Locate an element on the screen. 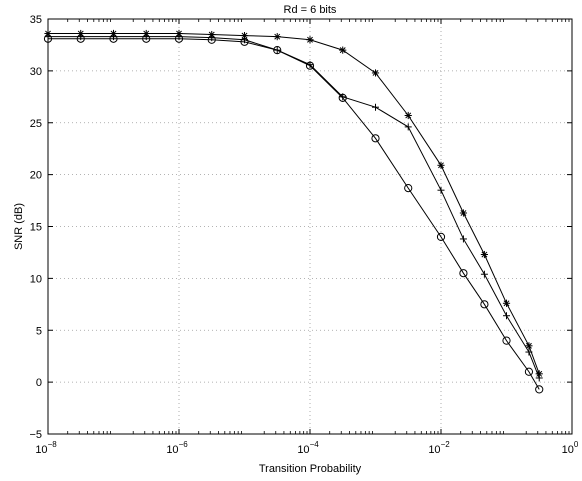 Image resolution: width=582 pixels, height=481 pixels. x-tick-label: 10⁻² is located at coordinates (439, 448).